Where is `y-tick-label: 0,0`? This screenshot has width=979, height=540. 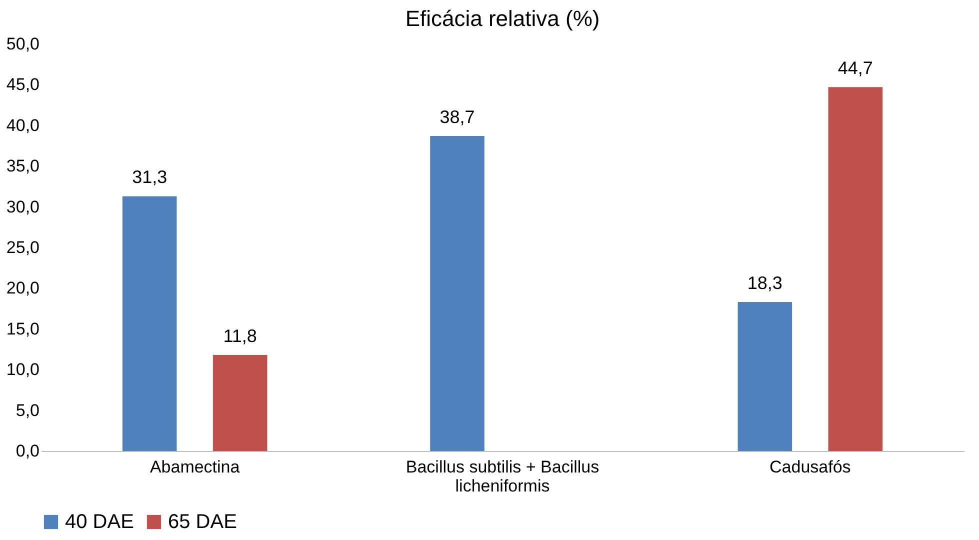
y-tick-label: 0,0 is located at coordinates (28, 451).